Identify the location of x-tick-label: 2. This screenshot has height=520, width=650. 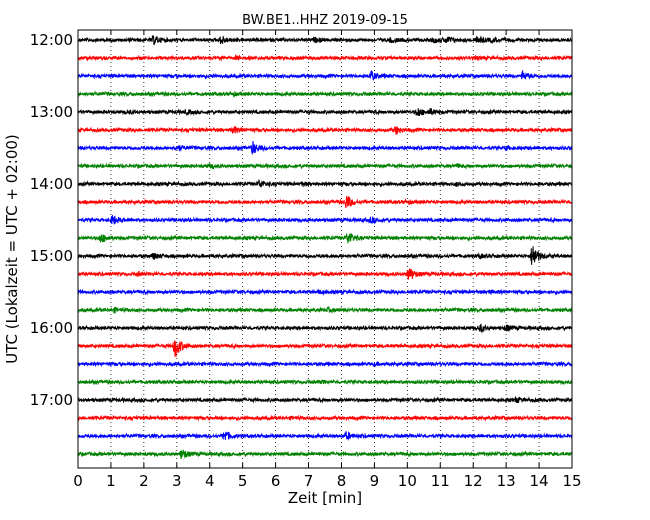
(144, 481).